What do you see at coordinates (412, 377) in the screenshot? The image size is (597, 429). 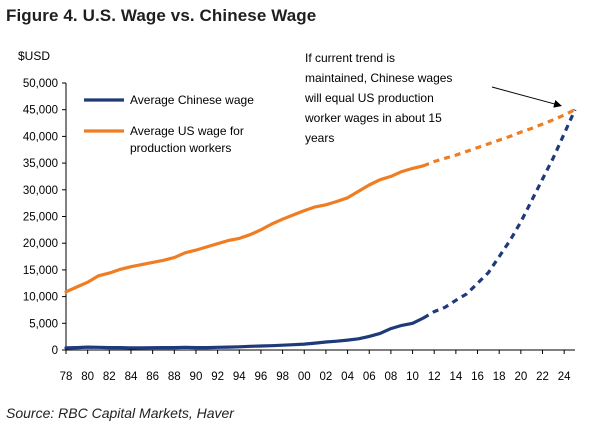 I see `x-tick-label: 10` at bounding box center [412, 377].